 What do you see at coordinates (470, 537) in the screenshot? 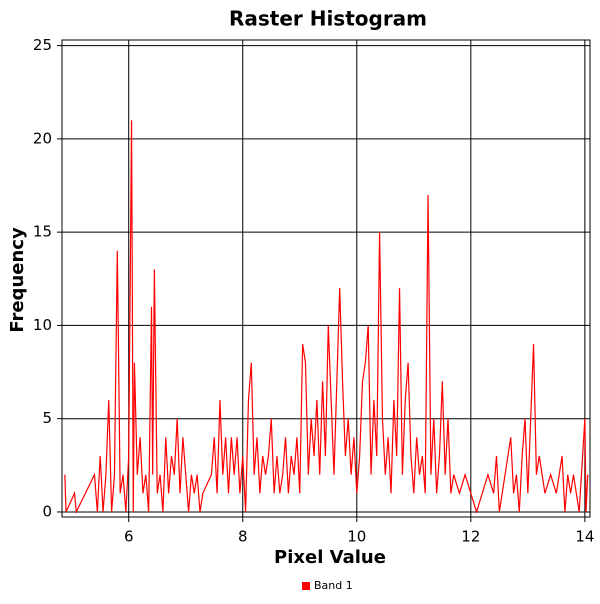
I see `x-tick-label: 12` at bounding box center [470, 537].